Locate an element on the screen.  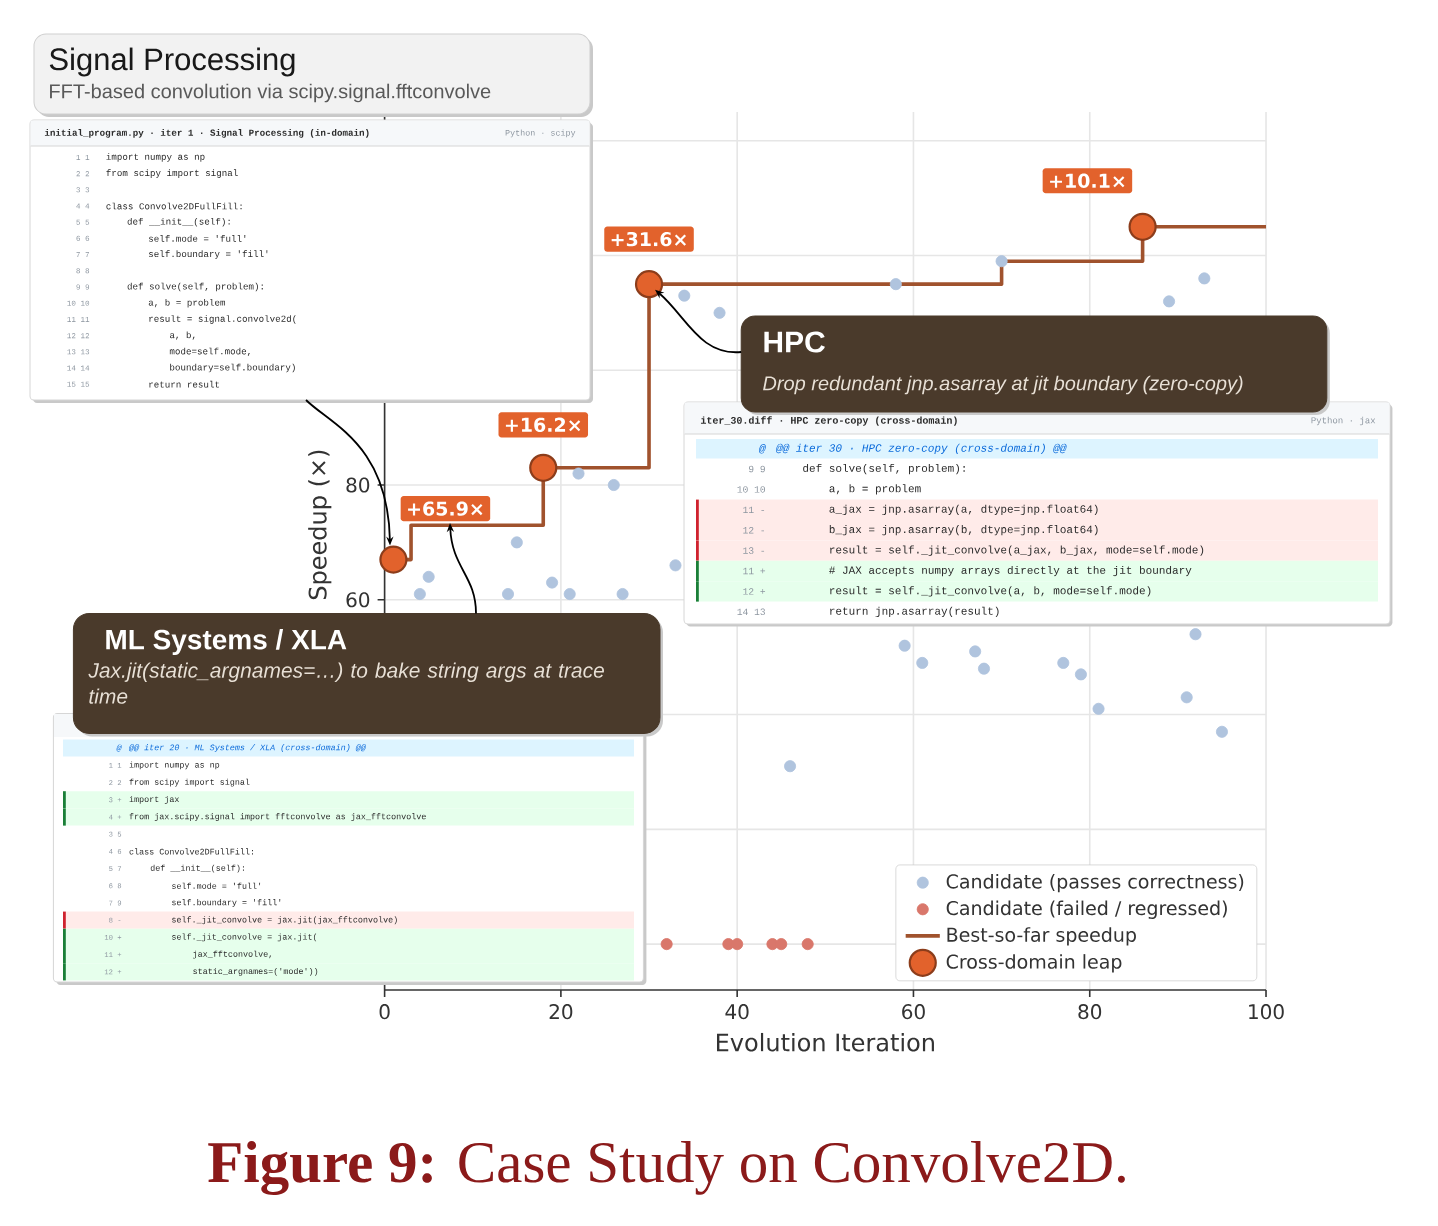
x-tick-label: 20 is located at coordinates (561, 1012).